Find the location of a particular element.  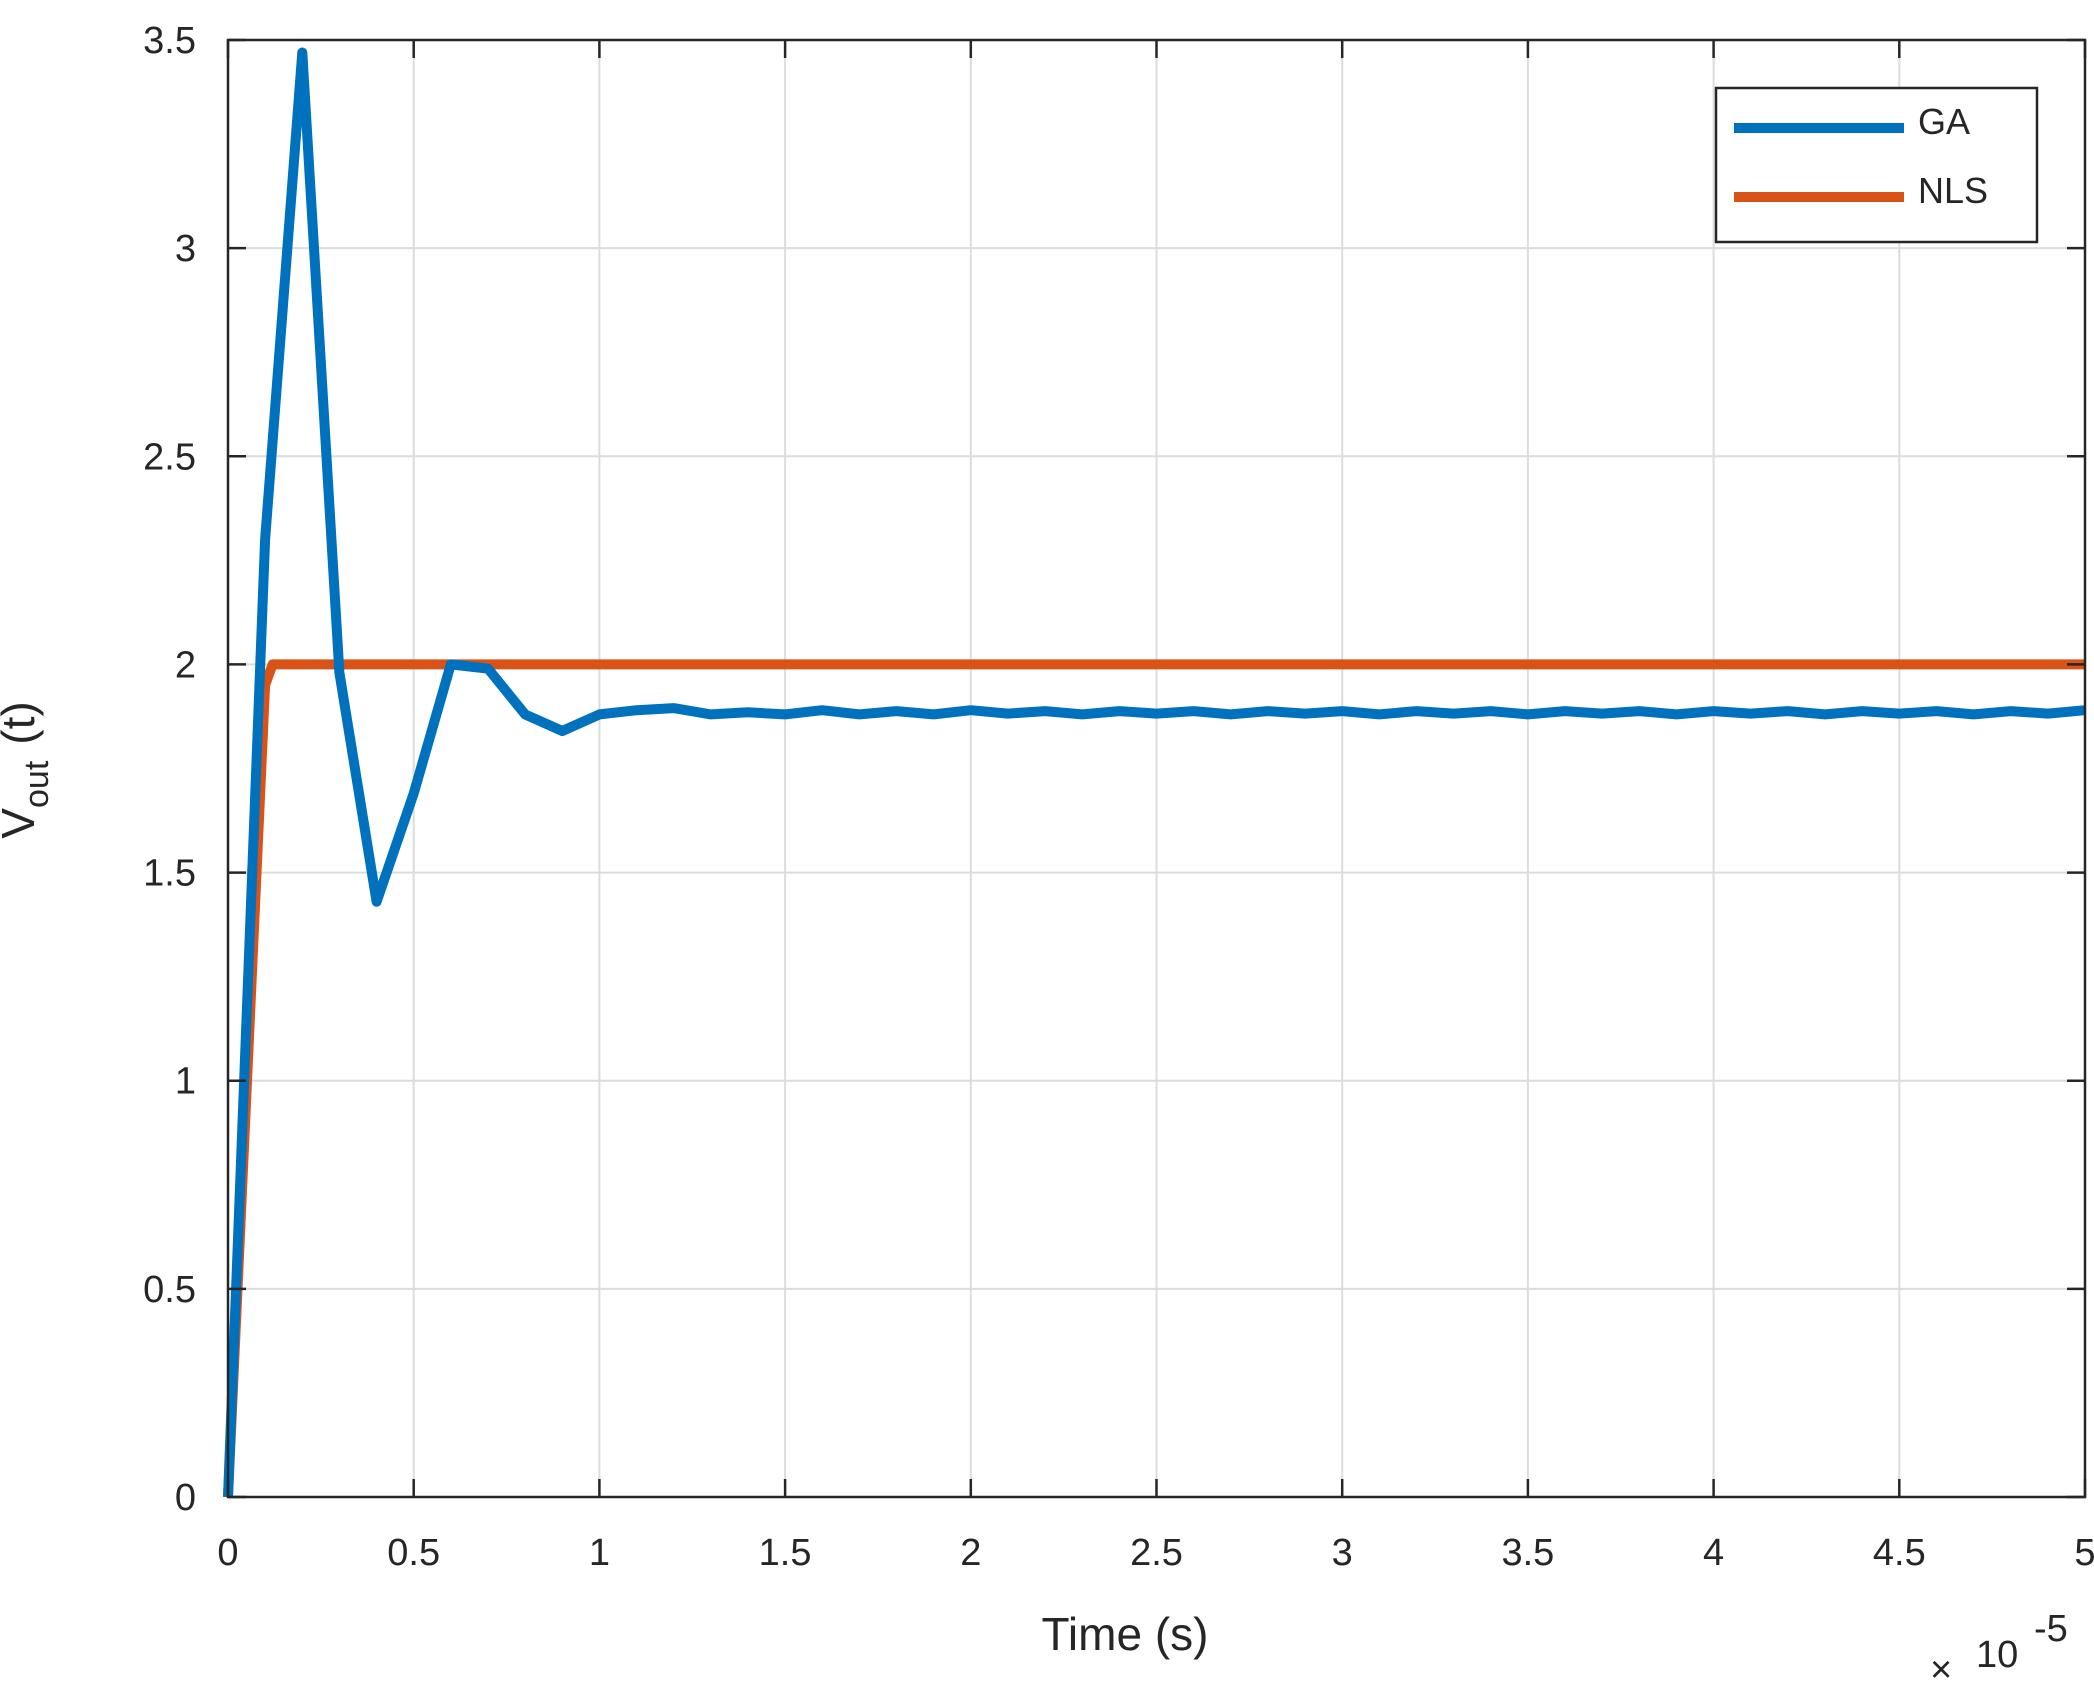

exponent-base: 10 is located at coordinates (1997, 1655).